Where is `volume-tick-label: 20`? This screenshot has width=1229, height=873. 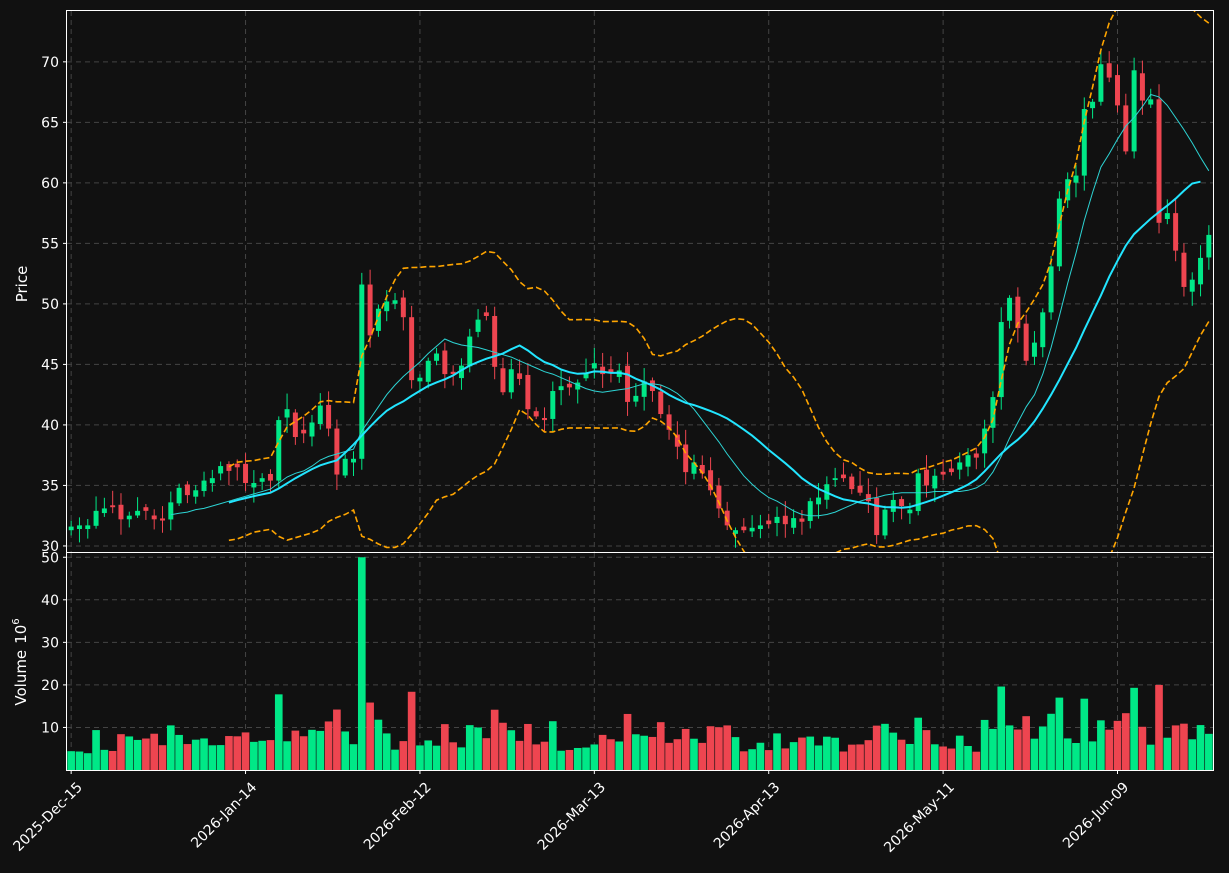 volume-tick-label: 20 is located at coordinates (50, 686).